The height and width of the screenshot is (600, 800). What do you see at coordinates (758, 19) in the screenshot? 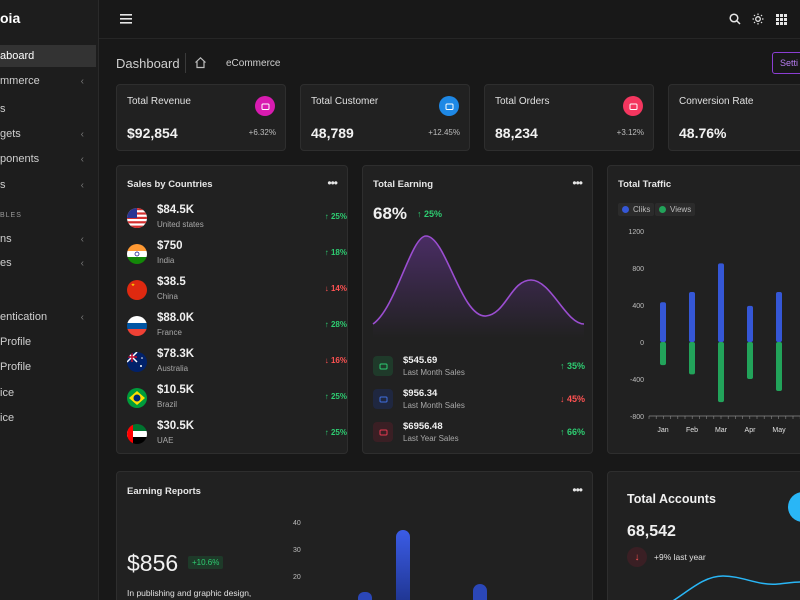
I see `sun-icon` at bounding box center [758, 19].